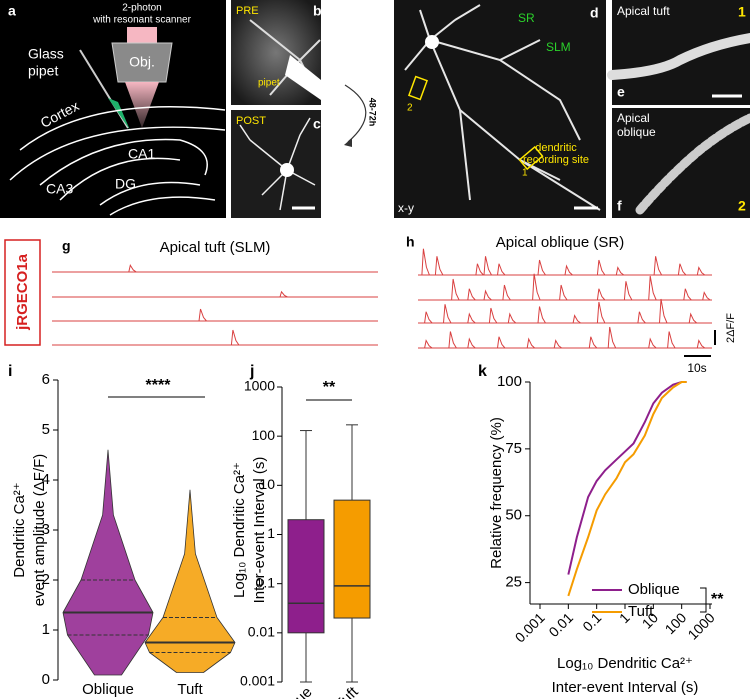 This screenshot has height=699, width=750. What do you see at coordinates (251, 121) in the screenshot?
I see `image-label: POST` at bounding box center [251, 121].